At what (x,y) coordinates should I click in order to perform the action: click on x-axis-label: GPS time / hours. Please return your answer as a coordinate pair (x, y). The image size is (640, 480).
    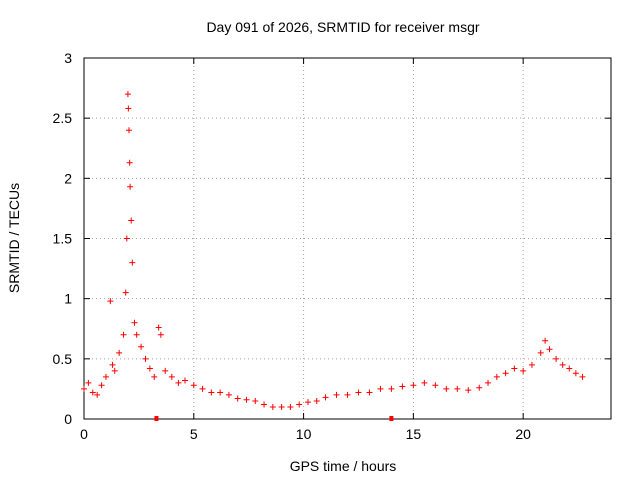
    Looking at the image, I should click on (343, 466).